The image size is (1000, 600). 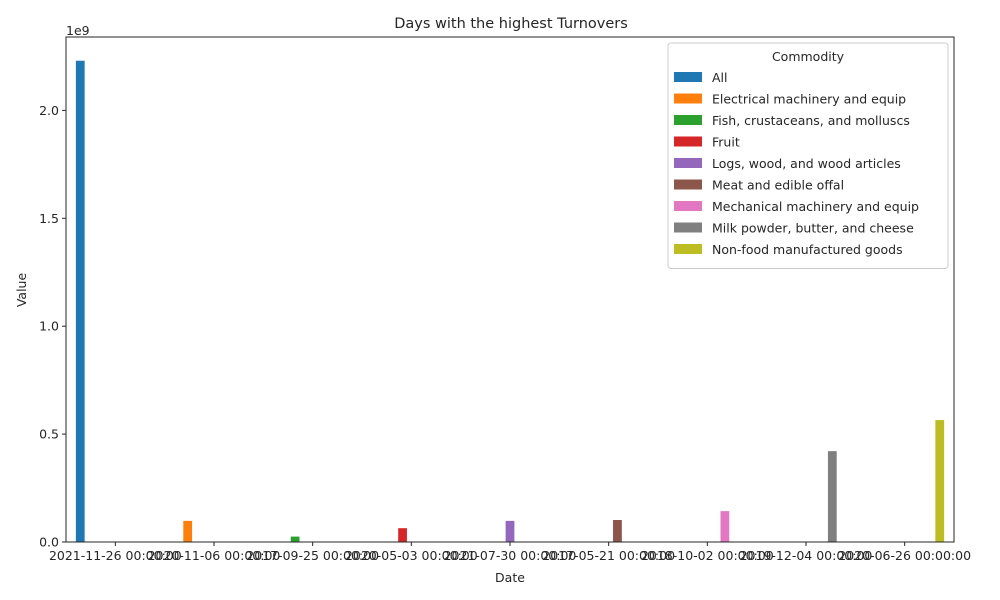 I want to click on legend-title: Commodity, so click(x=808, y=56).